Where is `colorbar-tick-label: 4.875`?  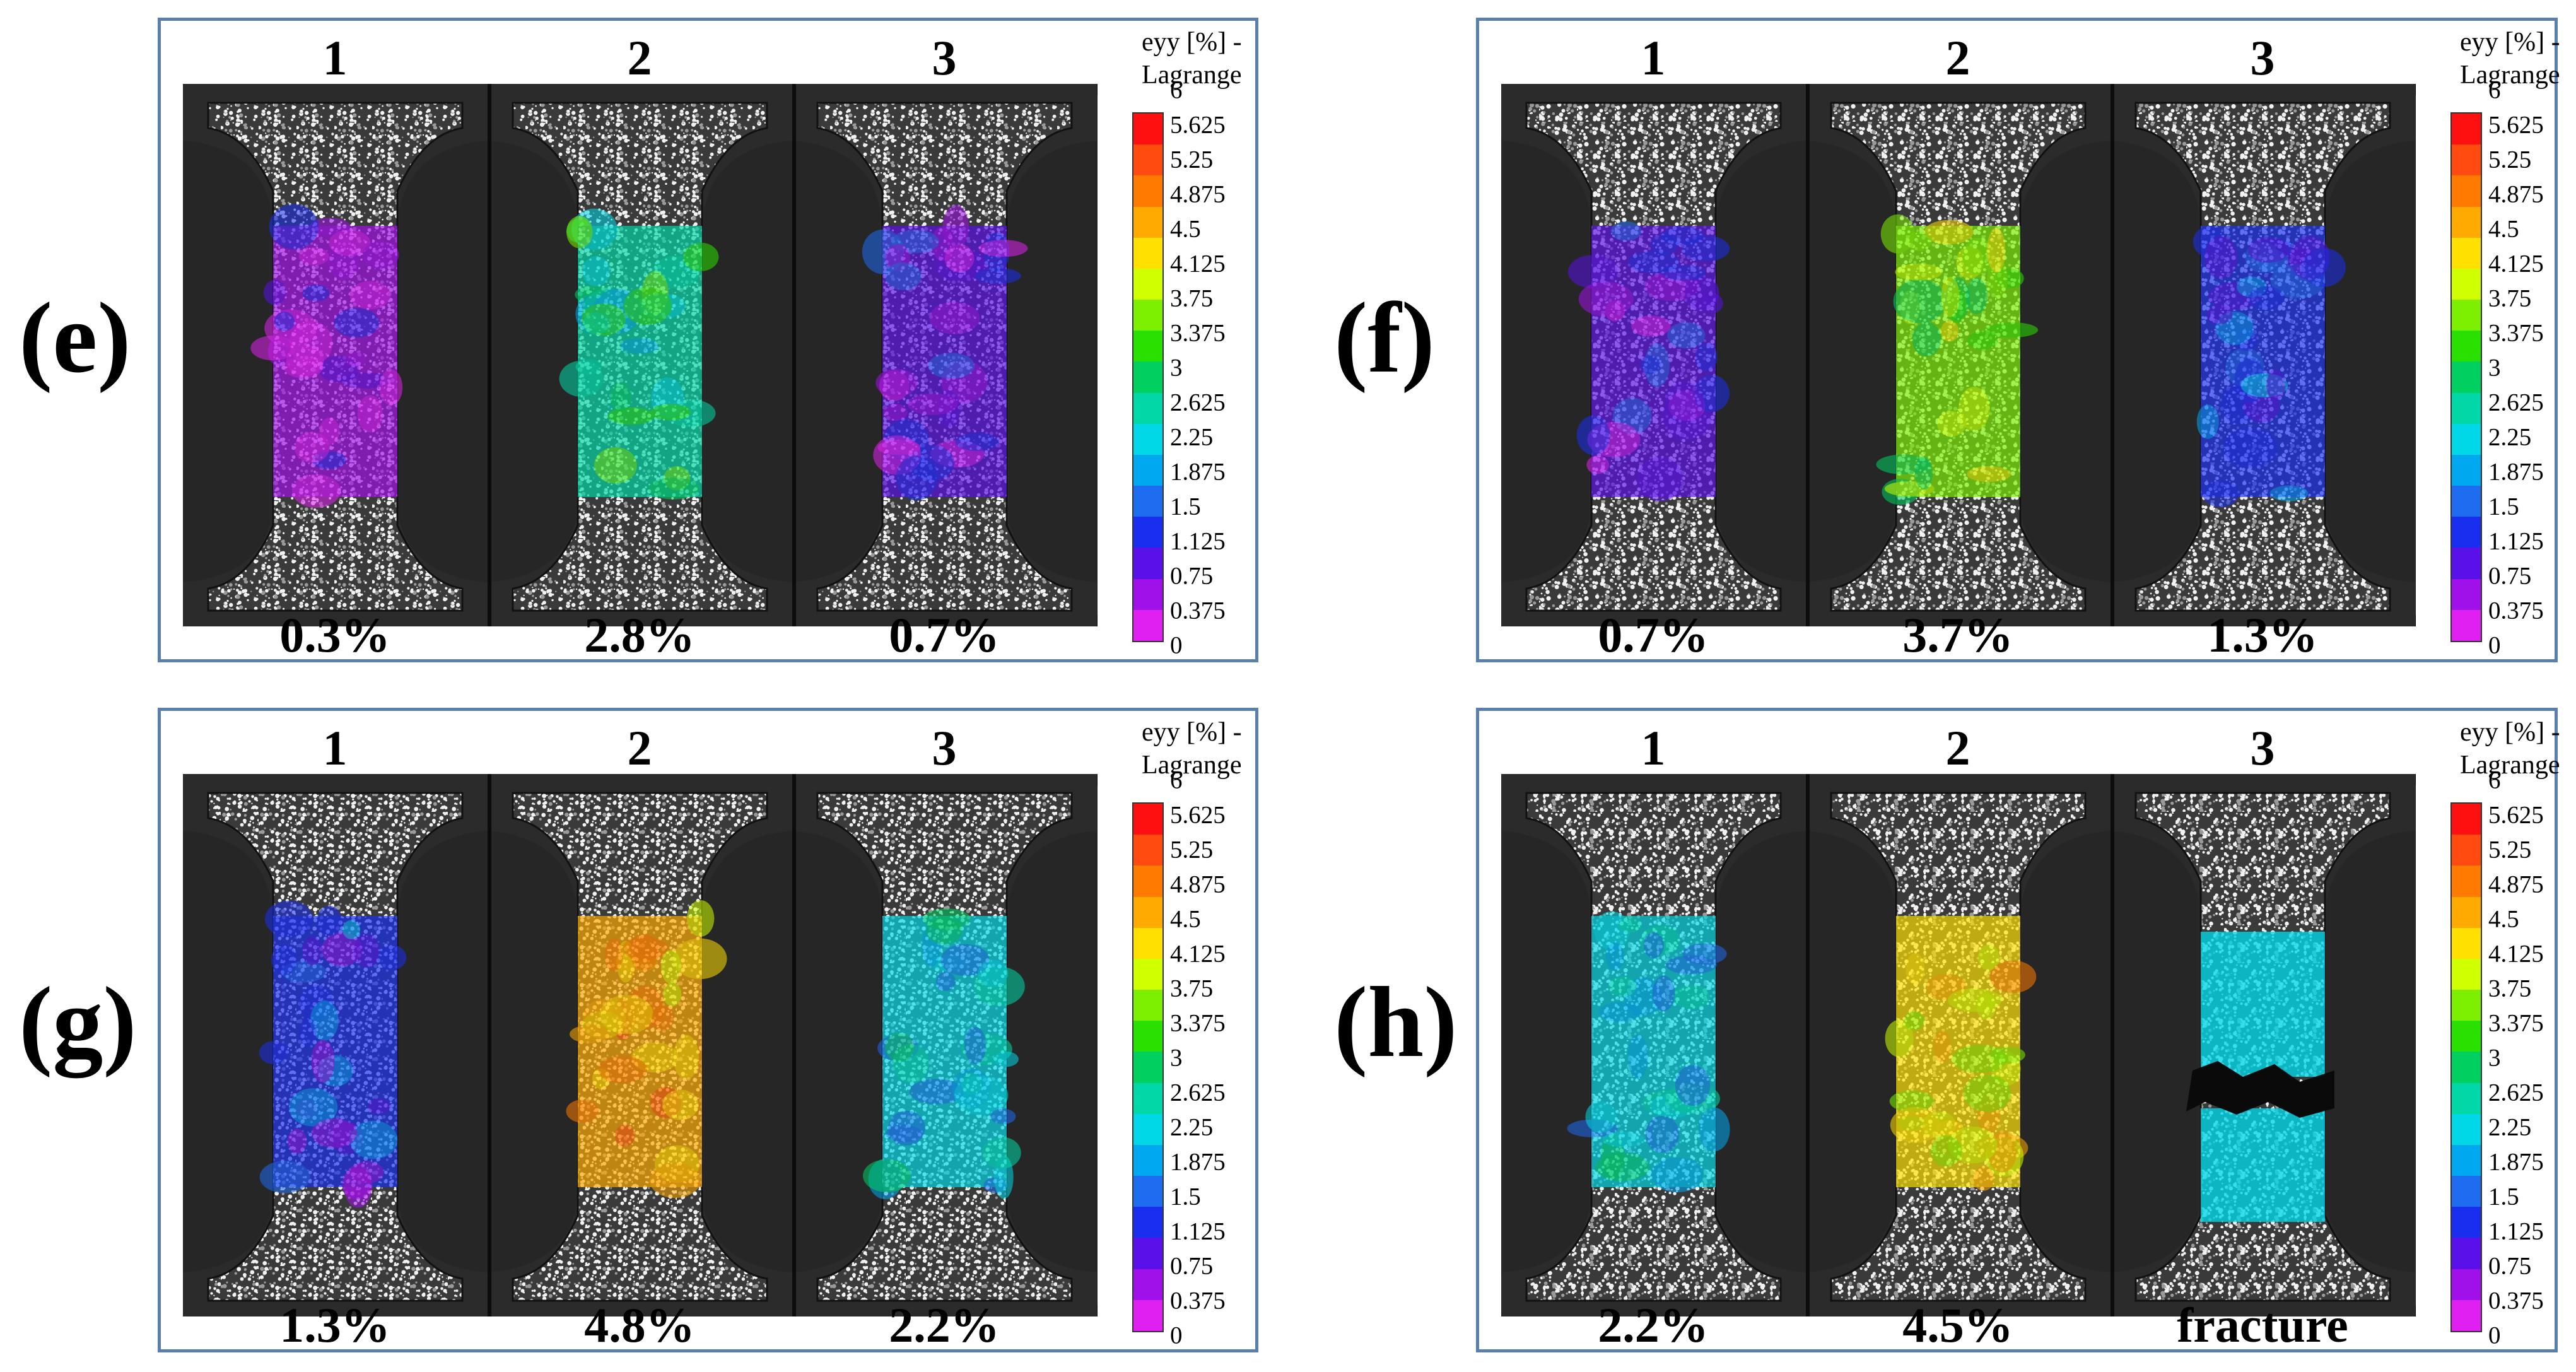 colorbar-tick-label: 4.875 is located at coordinates (2516, 884).